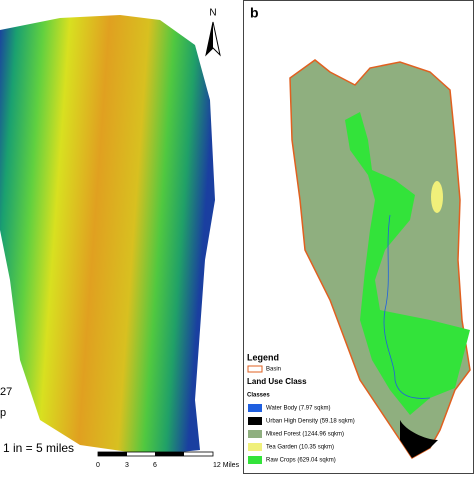 Image resolution: width=474 pixels, height=479 pixels. Describe the element at coordinates (305, 435) in the screenshot. I see `legend-label: Mixed Forest (1244.96 sqkm)` at that location.